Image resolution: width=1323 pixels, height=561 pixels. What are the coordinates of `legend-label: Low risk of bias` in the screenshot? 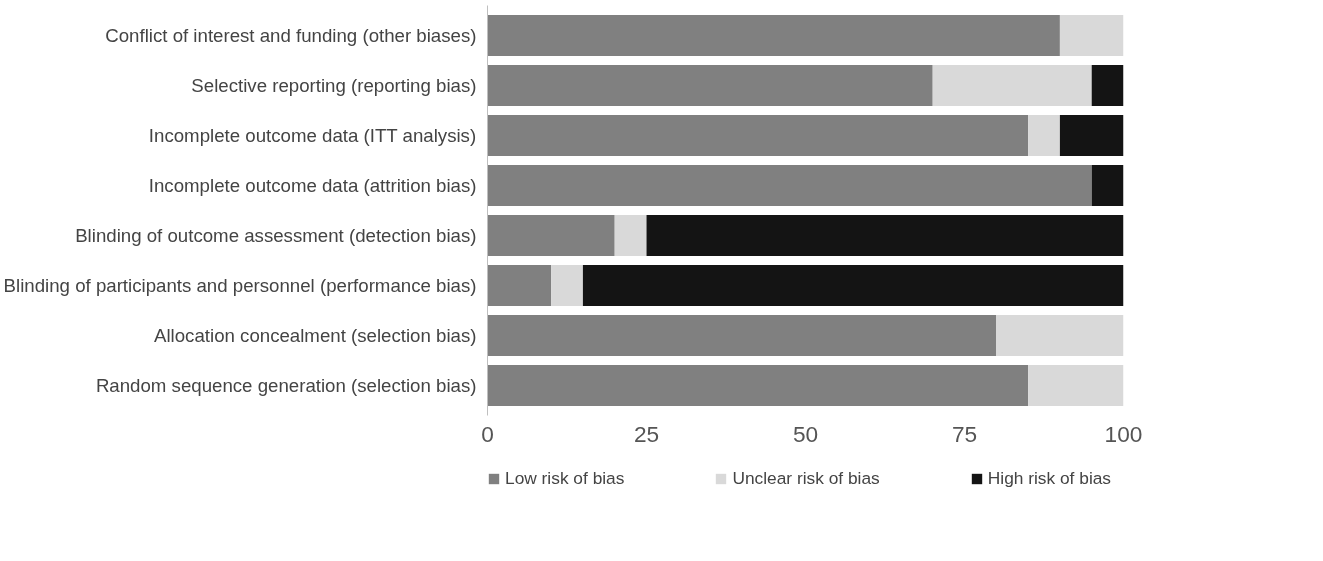 It's located at (565, 478).